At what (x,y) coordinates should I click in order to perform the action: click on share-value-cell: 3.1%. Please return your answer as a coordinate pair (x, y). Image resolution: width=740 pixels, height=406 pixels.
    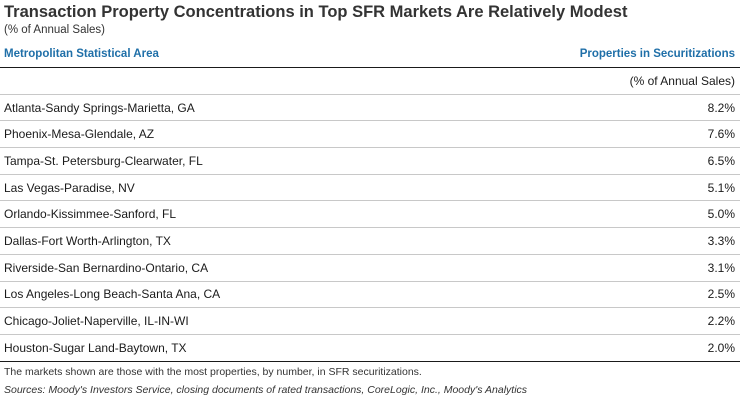
    Looking at the image, I should click on (721, 267).